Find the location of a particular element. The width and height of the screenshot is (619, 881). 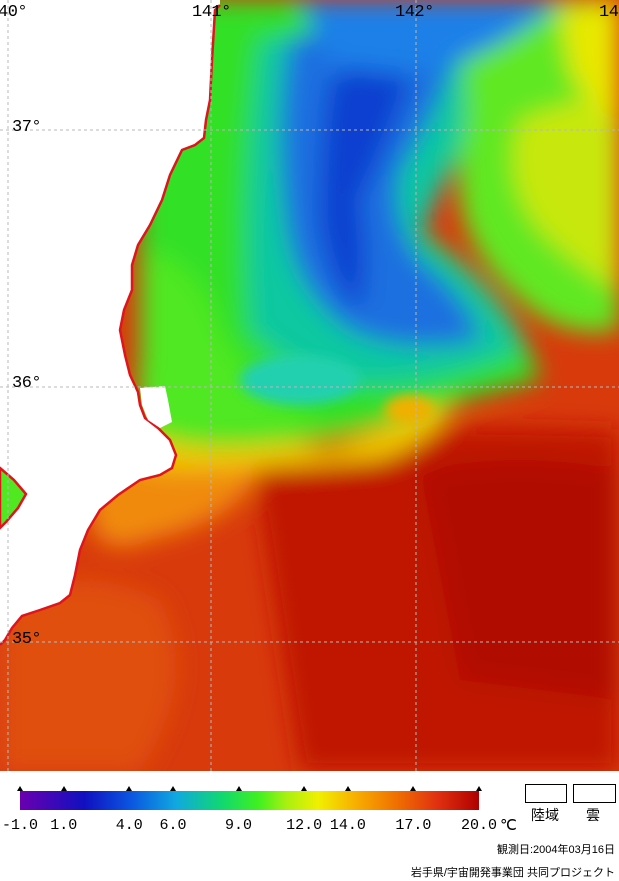

warm-eddy is located at coordinates (410, 410).